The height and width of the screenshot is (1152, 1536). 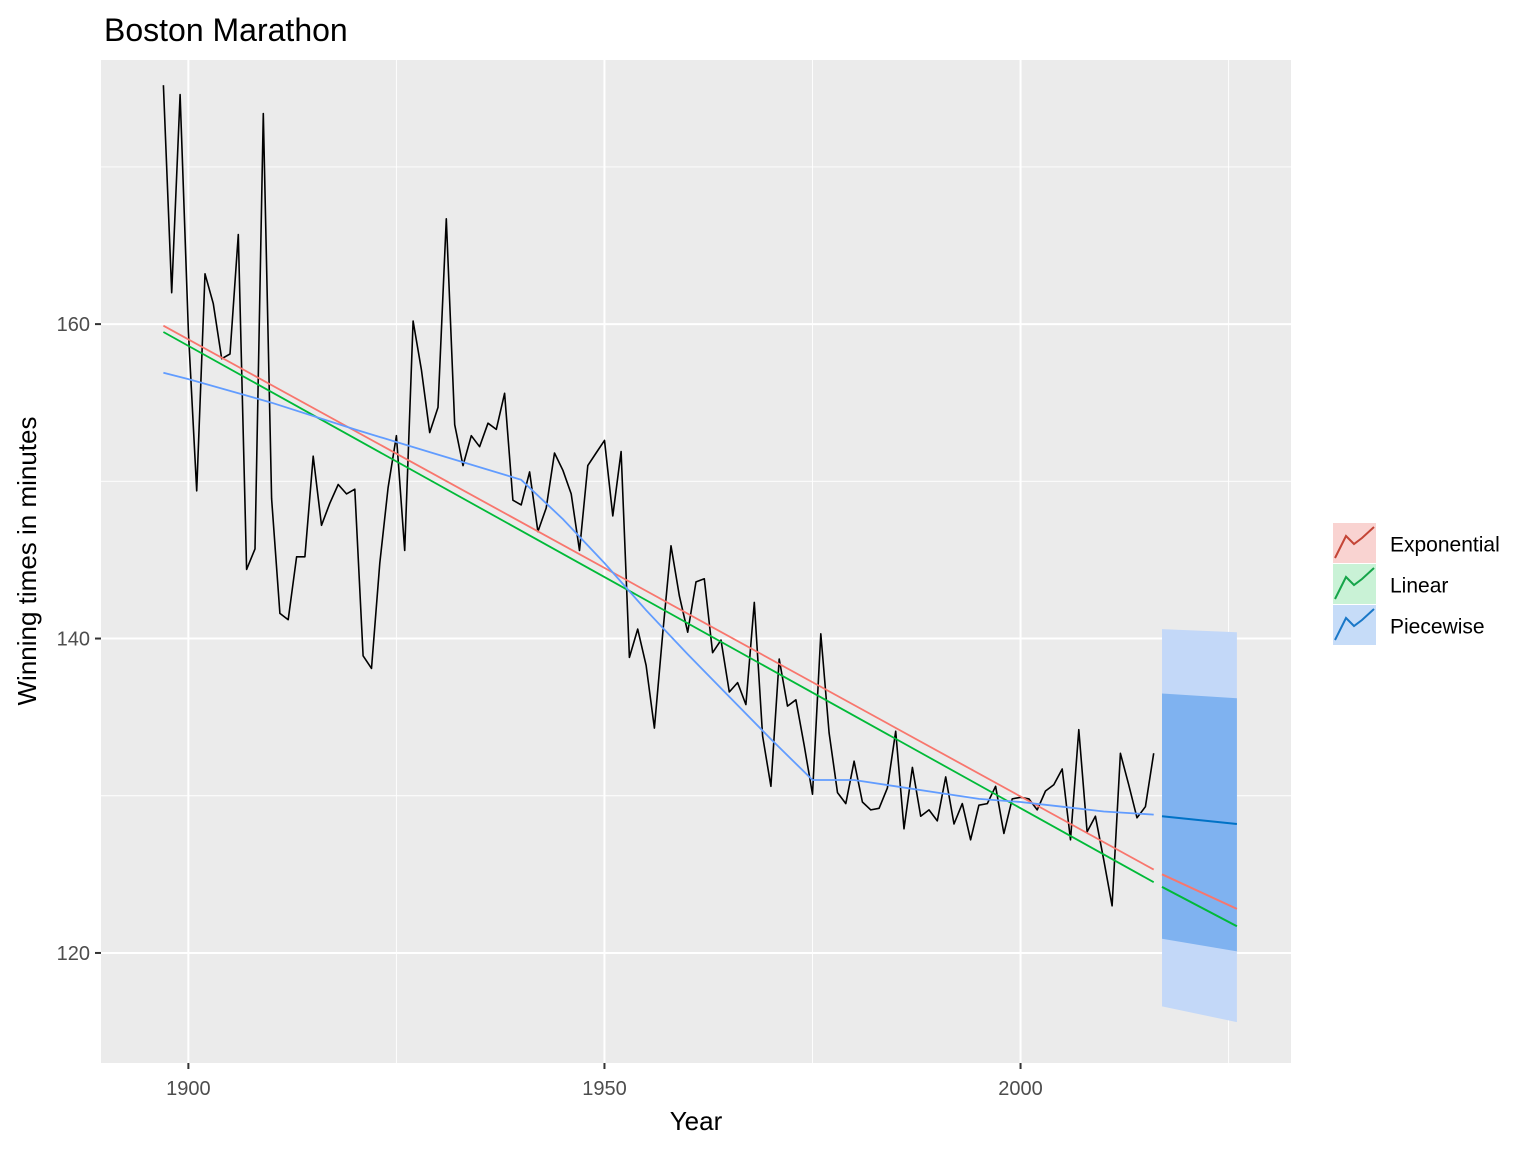 I want to click on y-axis-title: Winning times in minutes, so click(x=27, y=561).